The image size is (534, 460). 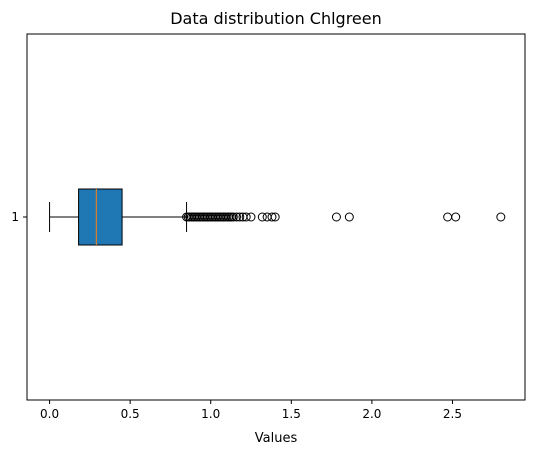 What do you see at coordinates (15, 217) in the screenshot?
I see `y-tick-label: 1` at bounding box center [15, 217].